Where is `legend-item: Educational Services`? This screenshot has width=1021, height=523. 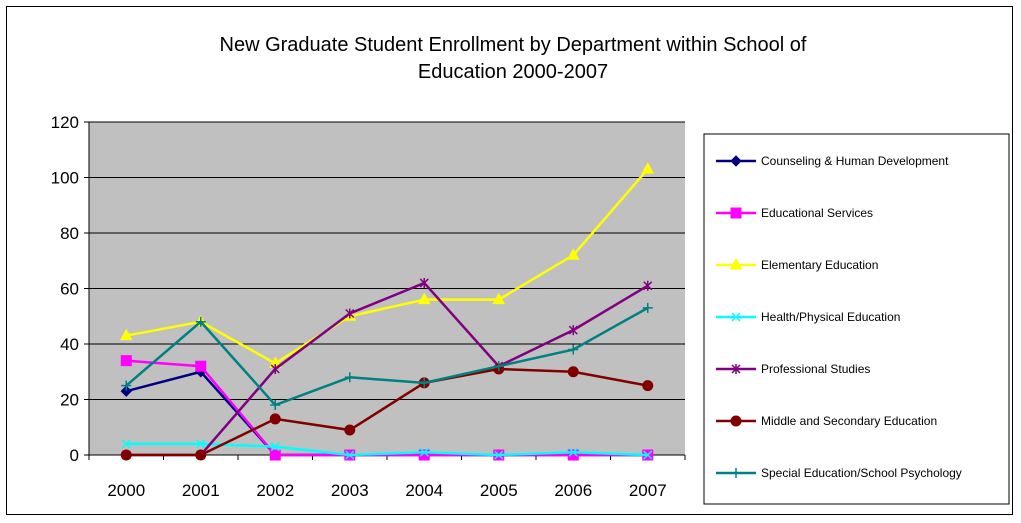
legend-item: Educational Services is located at coordinates (794, 213).